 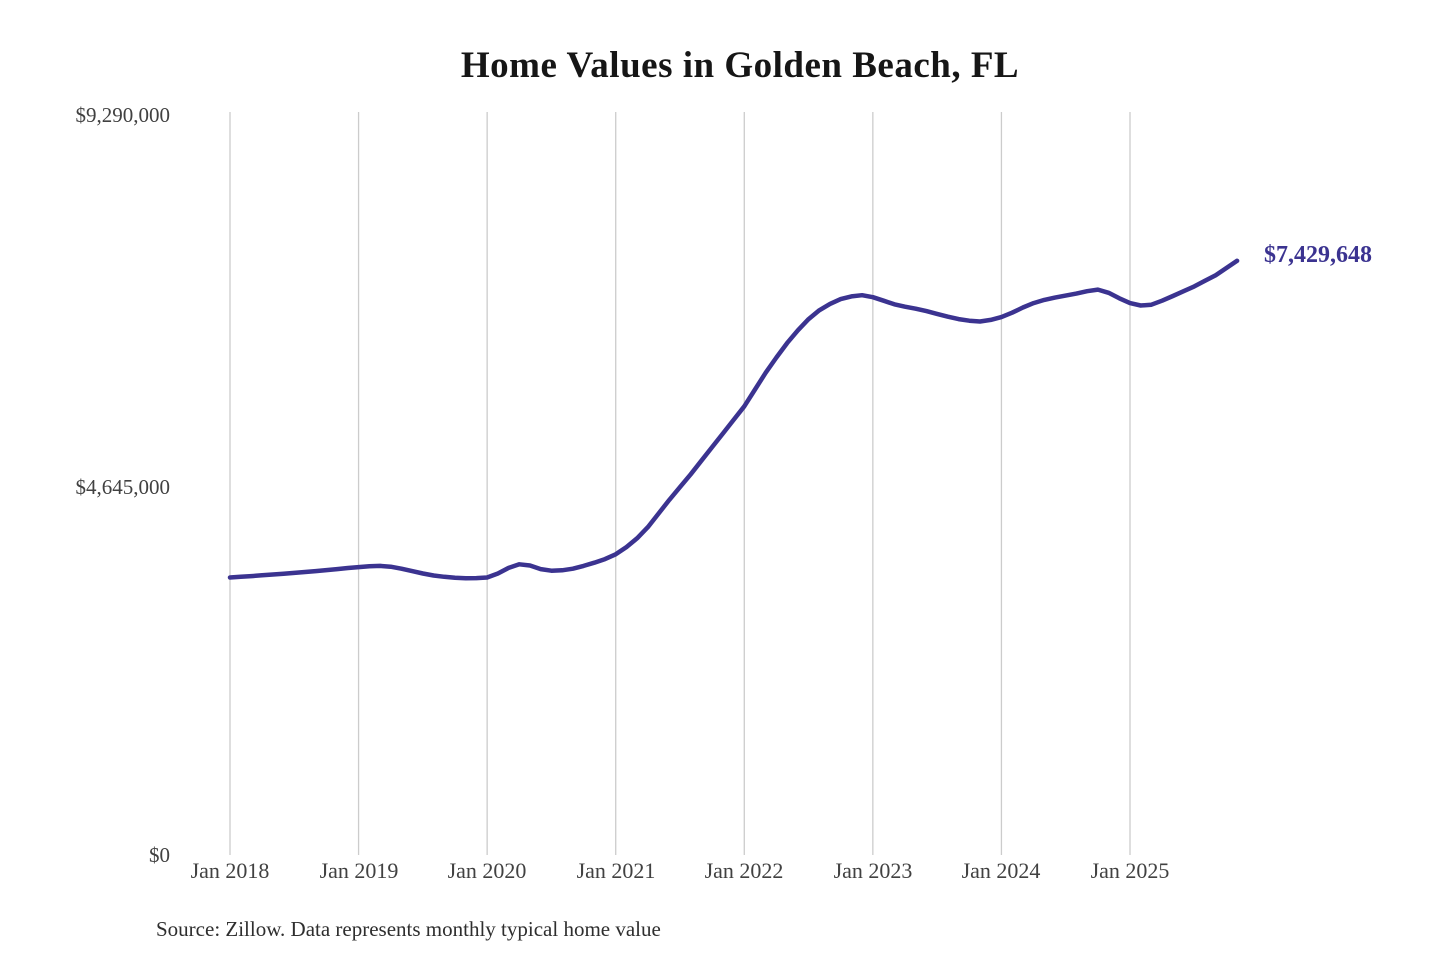 I want to click on x-tick-label-2023: Jan 2023, so click(x=873, y=870).